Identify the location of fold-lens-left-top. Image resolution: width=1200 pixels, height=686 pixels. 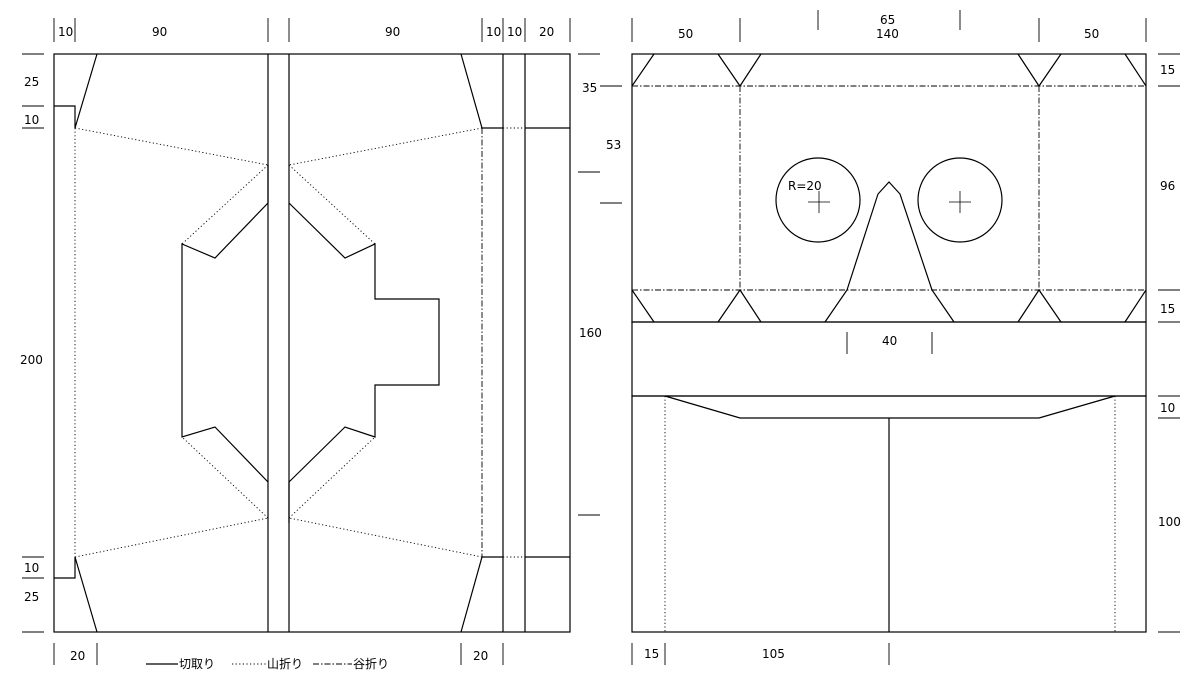
(225, 204).